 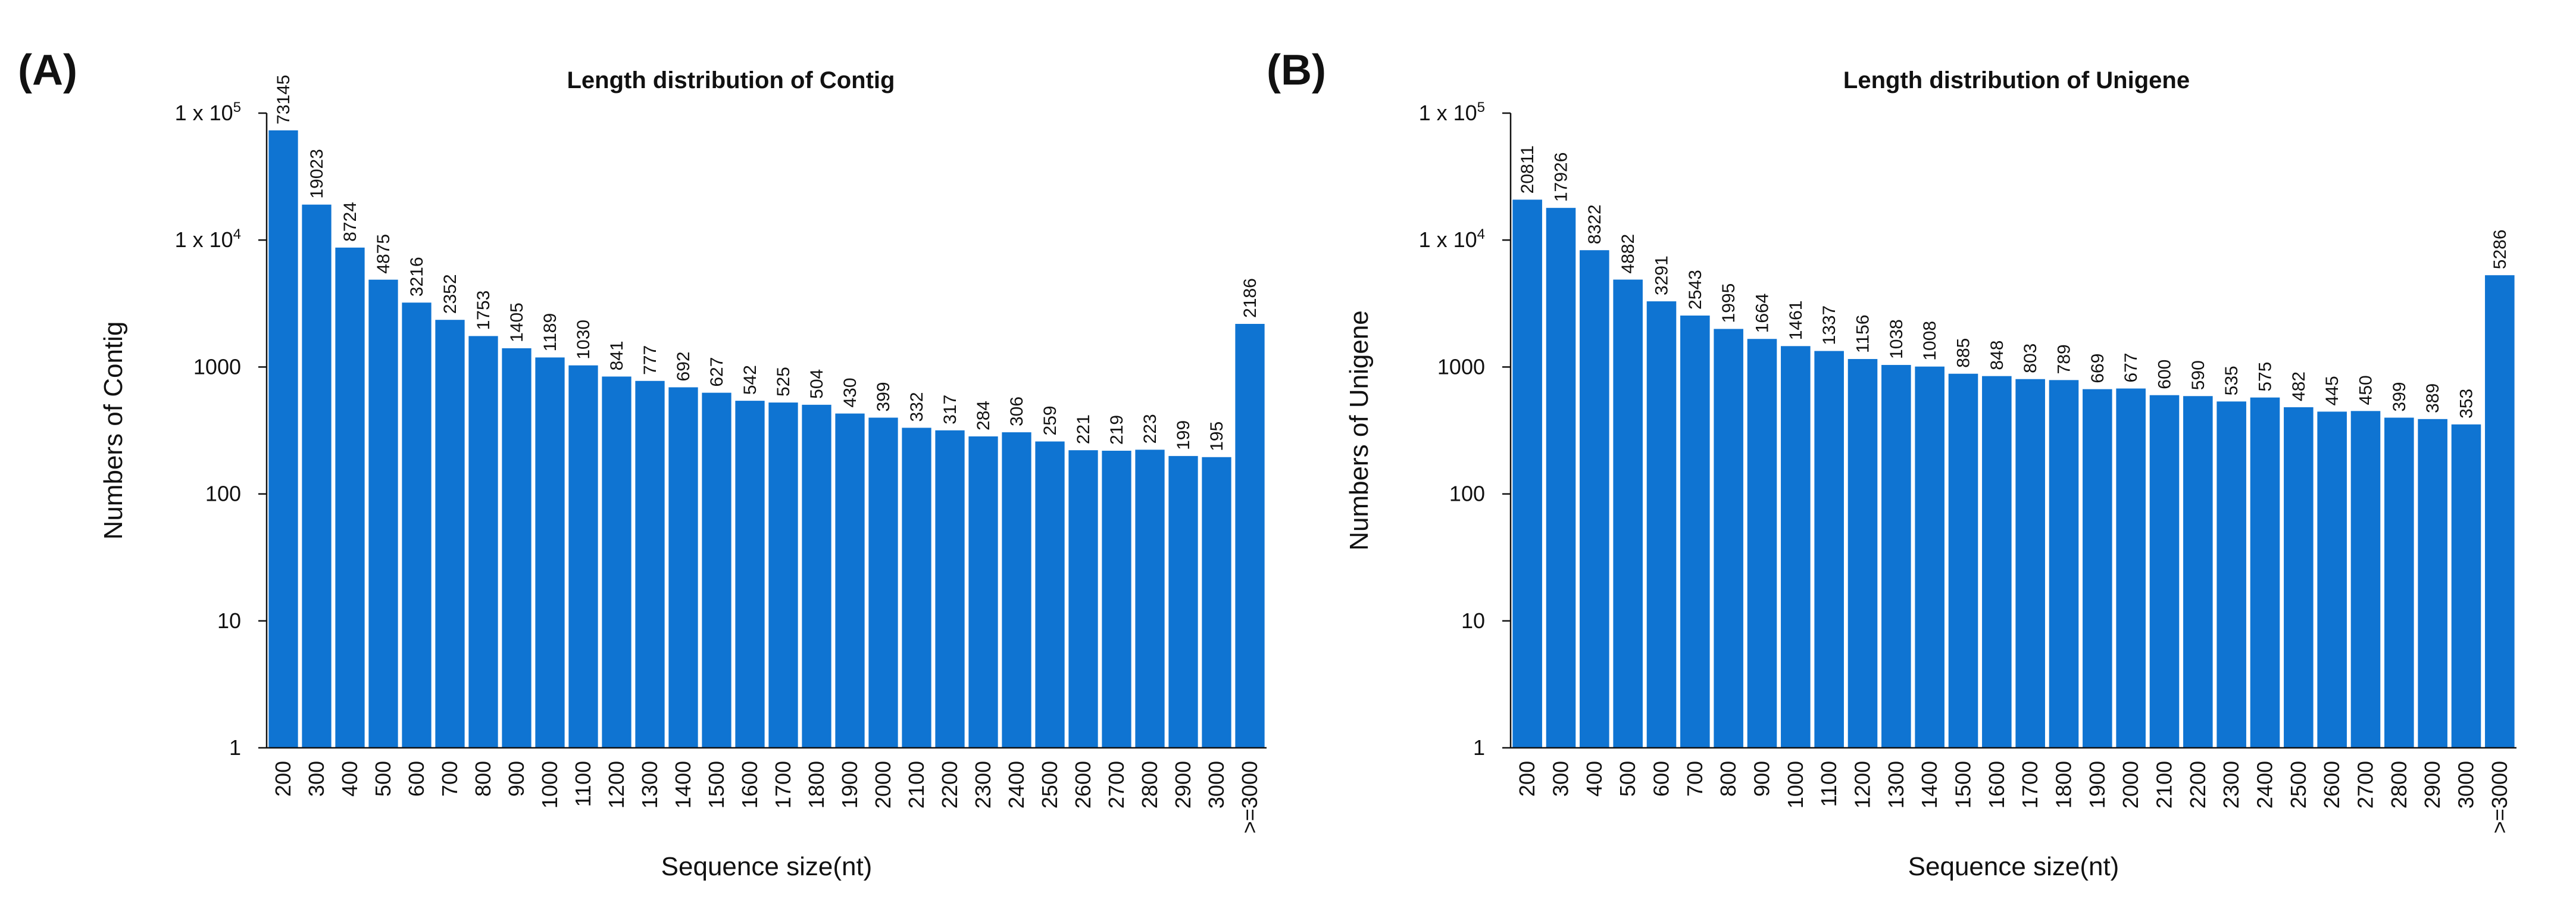 I want to click on data-label: 306, so click(x=1017, y=411).